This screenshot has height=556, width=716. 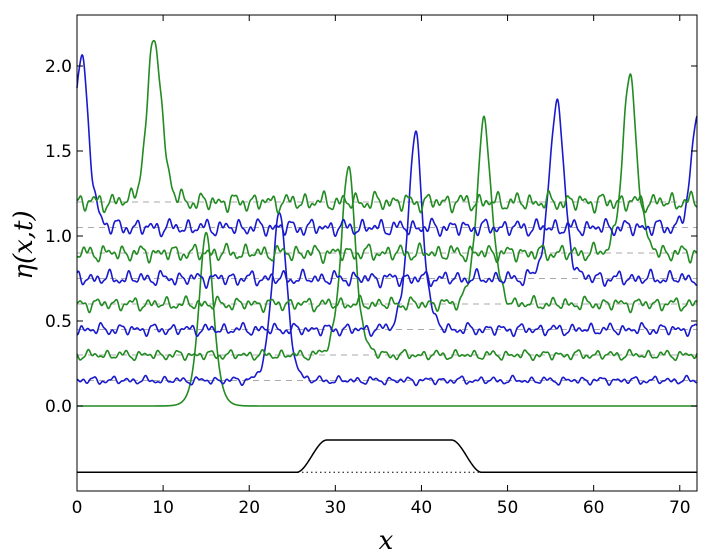 I want to click on x-tick-label: 60, so click(x=594, y=508).